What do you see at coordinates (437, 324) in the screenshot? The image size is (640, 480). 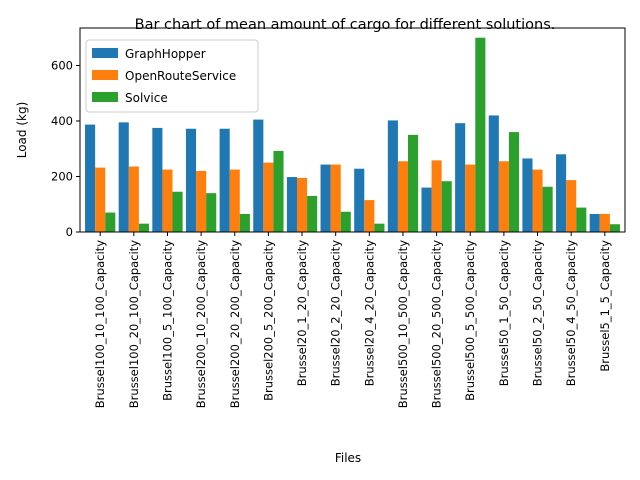 I see `x-tick-label: Brussel500_20_500_Capacity` at bounding box center [437, 324].